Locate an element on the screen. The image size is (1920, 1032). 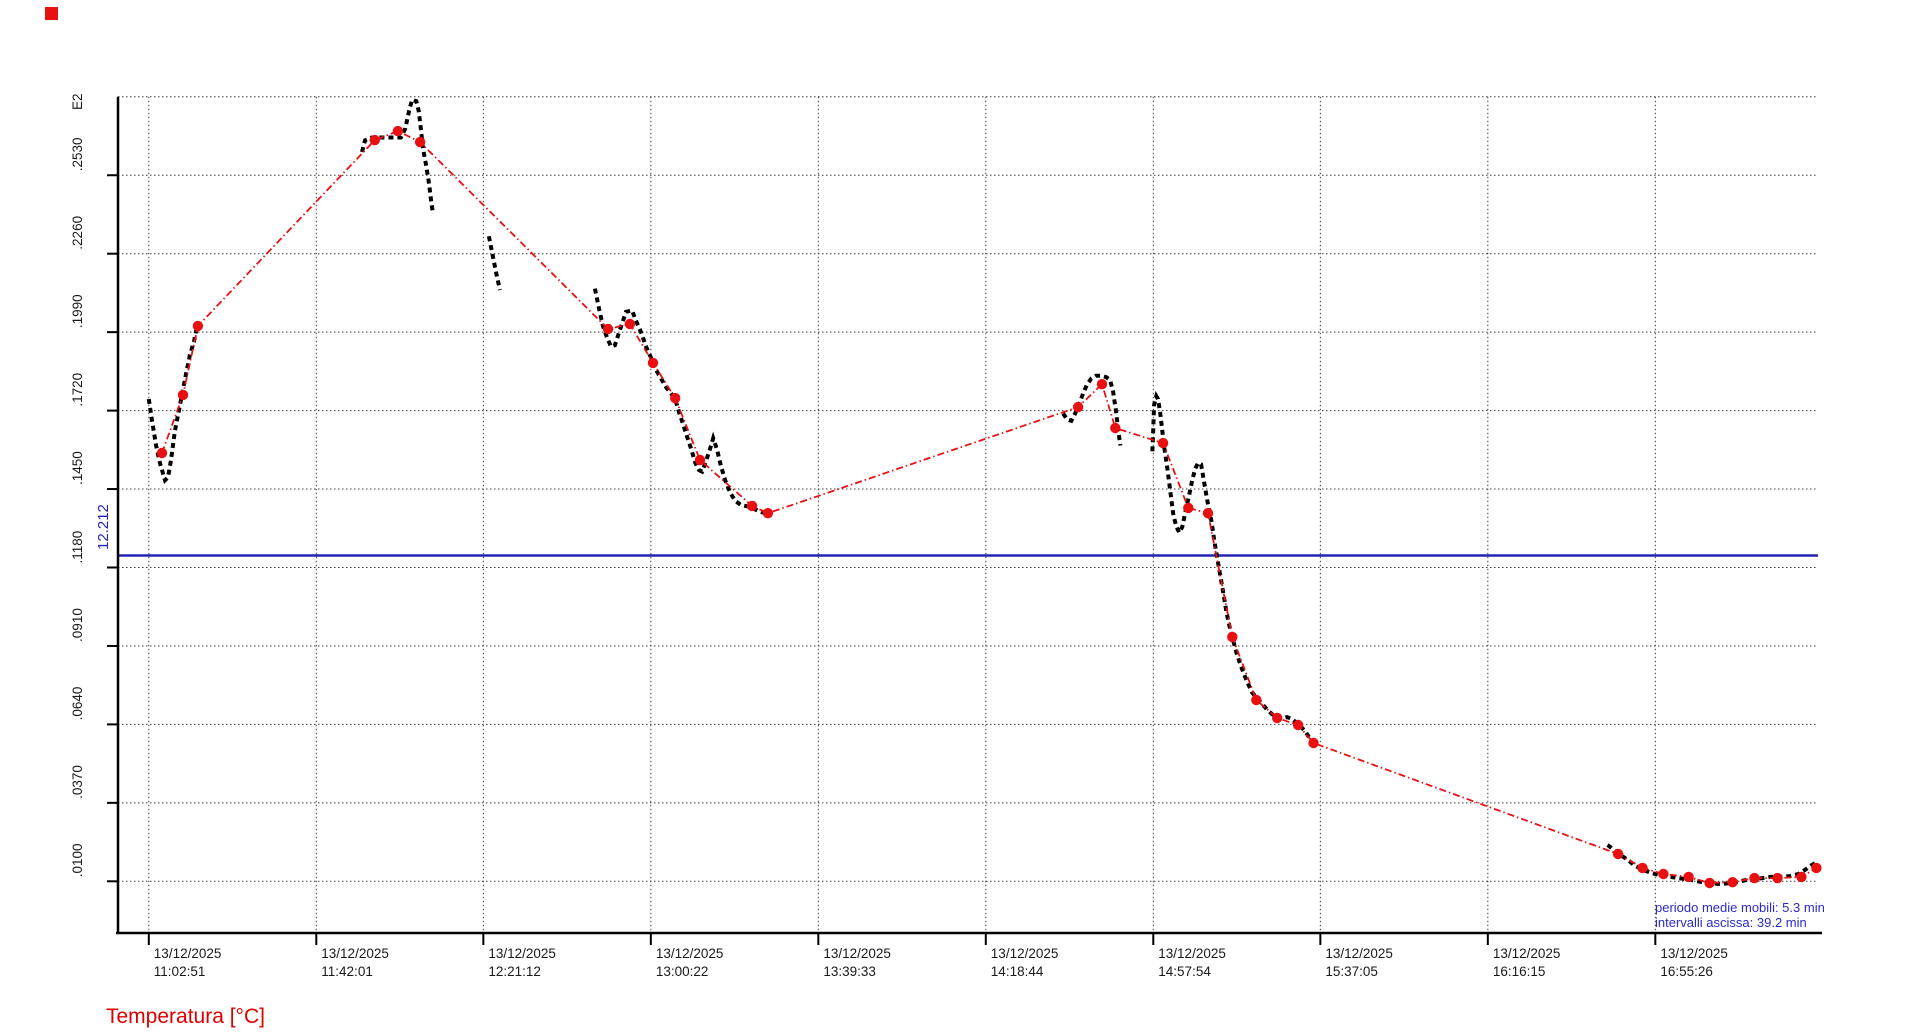
y-tick-label: .0640 is located at coordinates (77, 704).